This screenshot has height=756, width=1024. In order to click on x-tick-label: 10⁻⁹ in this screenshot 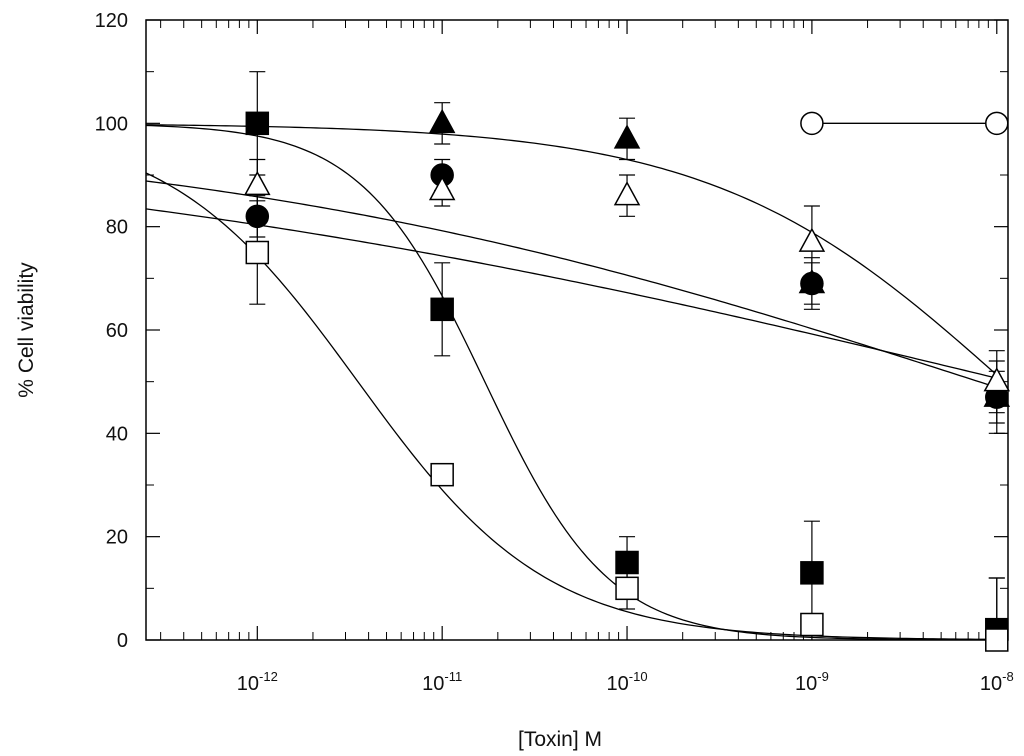, I will do `click(812, 682)`.